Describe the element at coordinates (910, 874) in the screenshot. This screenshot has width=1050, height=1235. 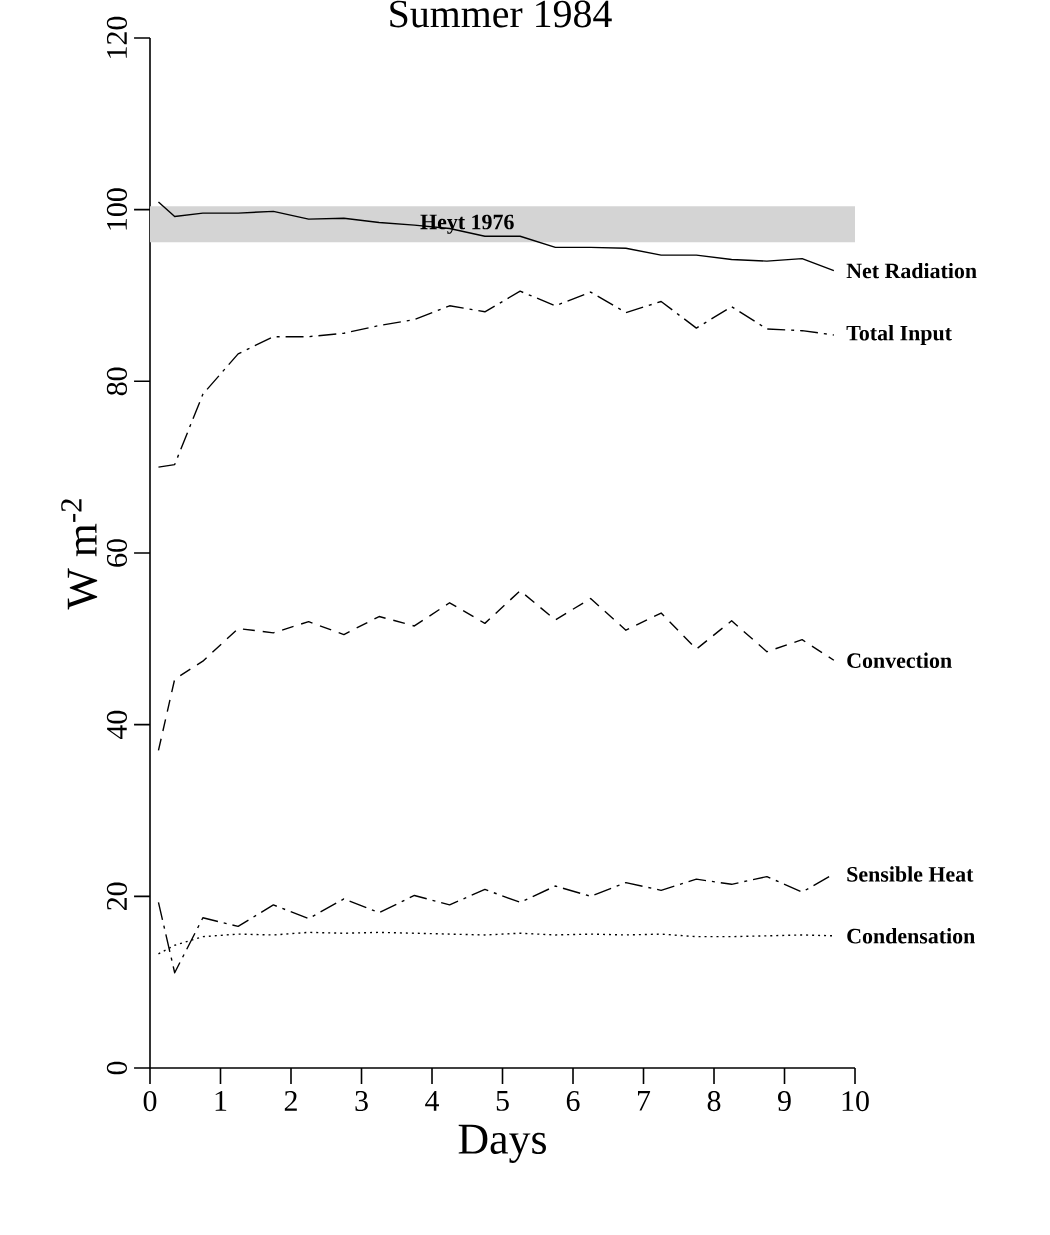
I see `series-label: Sensible Heat` at that location.